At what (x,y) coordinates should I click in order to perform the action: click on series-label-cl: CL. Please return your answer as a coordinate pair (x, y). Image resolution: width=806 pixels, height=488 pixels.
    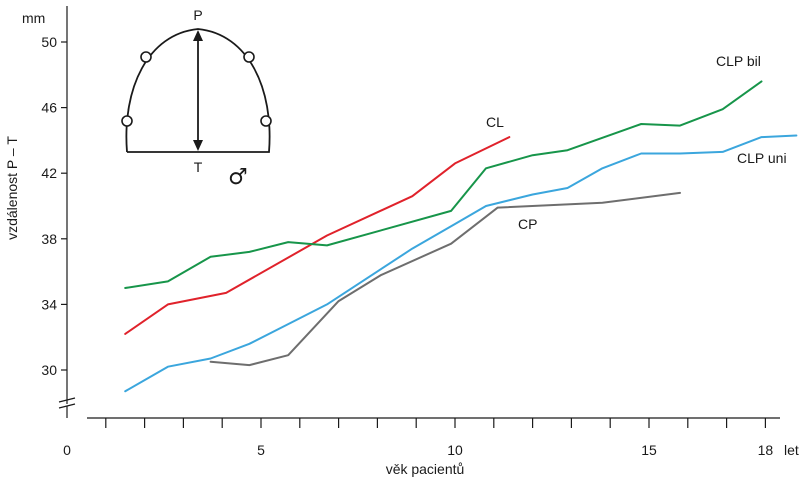
    Looking at the image, I should click on (495, 122).